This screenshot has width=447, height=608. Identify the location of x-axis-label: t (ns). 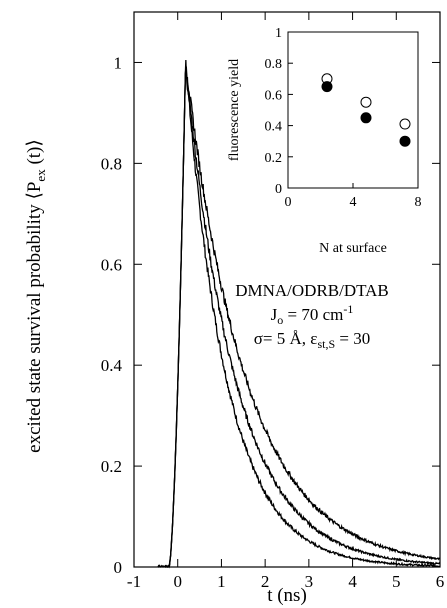
(287, 595).